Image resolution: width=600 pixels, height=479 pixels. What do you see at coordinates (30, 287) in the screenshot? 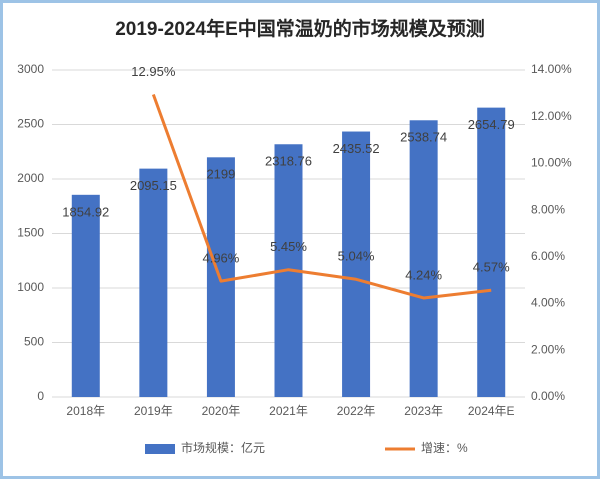
I see `y-tick-label: 1000` at bounding box center [30, 287].